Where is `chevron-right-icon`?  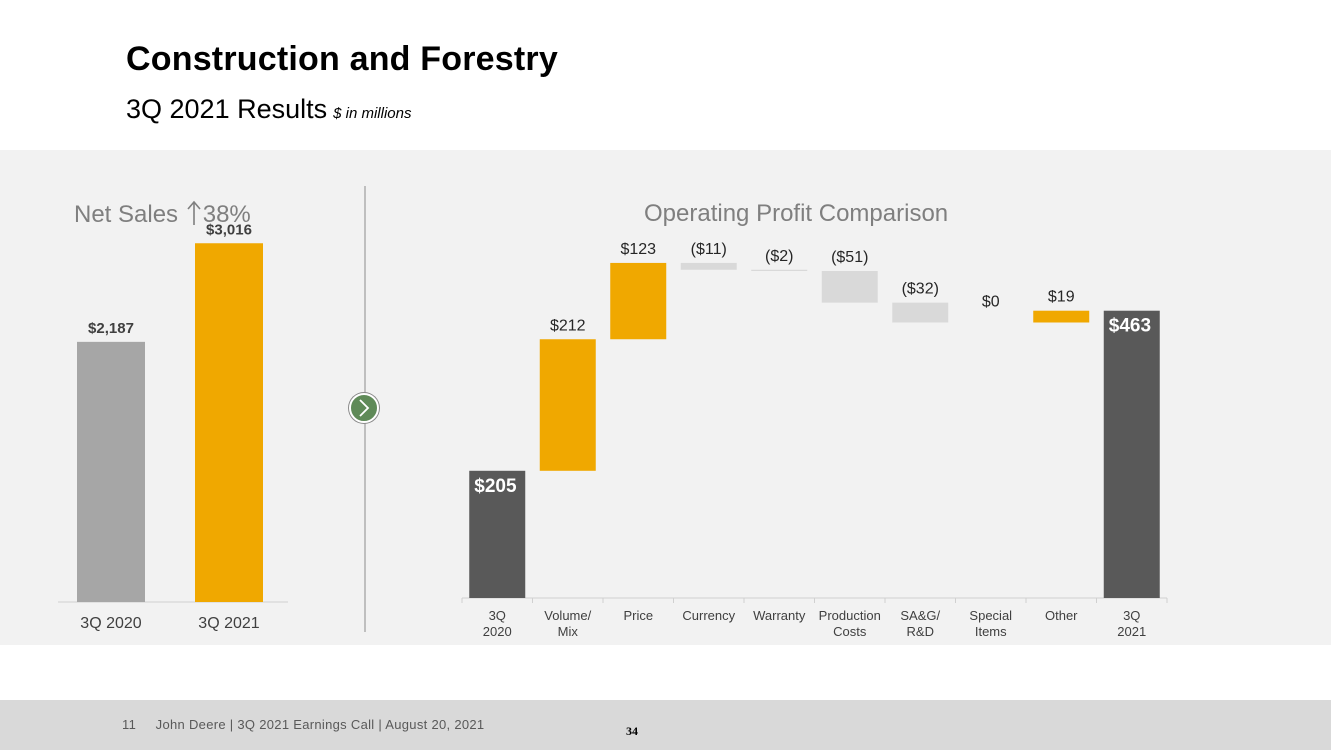 chevron-right-icon is located at coordinates (364, 408).